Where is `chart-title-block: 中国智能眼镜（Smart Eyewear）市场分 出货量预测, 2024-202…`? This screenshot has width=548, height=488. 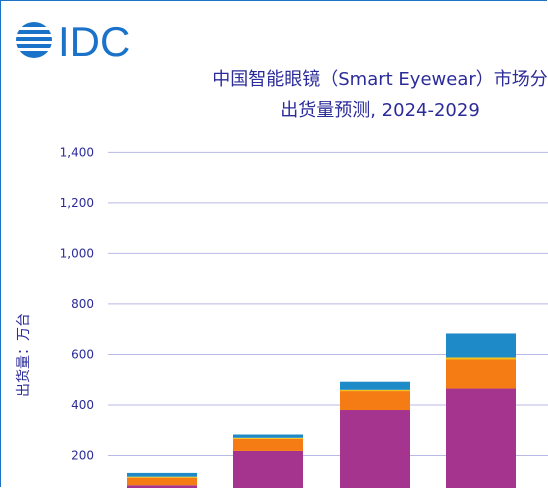
chart-title-block: 中国智能眼镜（Smart Eyewear）市场分 出货量预测, 2024-202… is located at coordinates (364, 95).